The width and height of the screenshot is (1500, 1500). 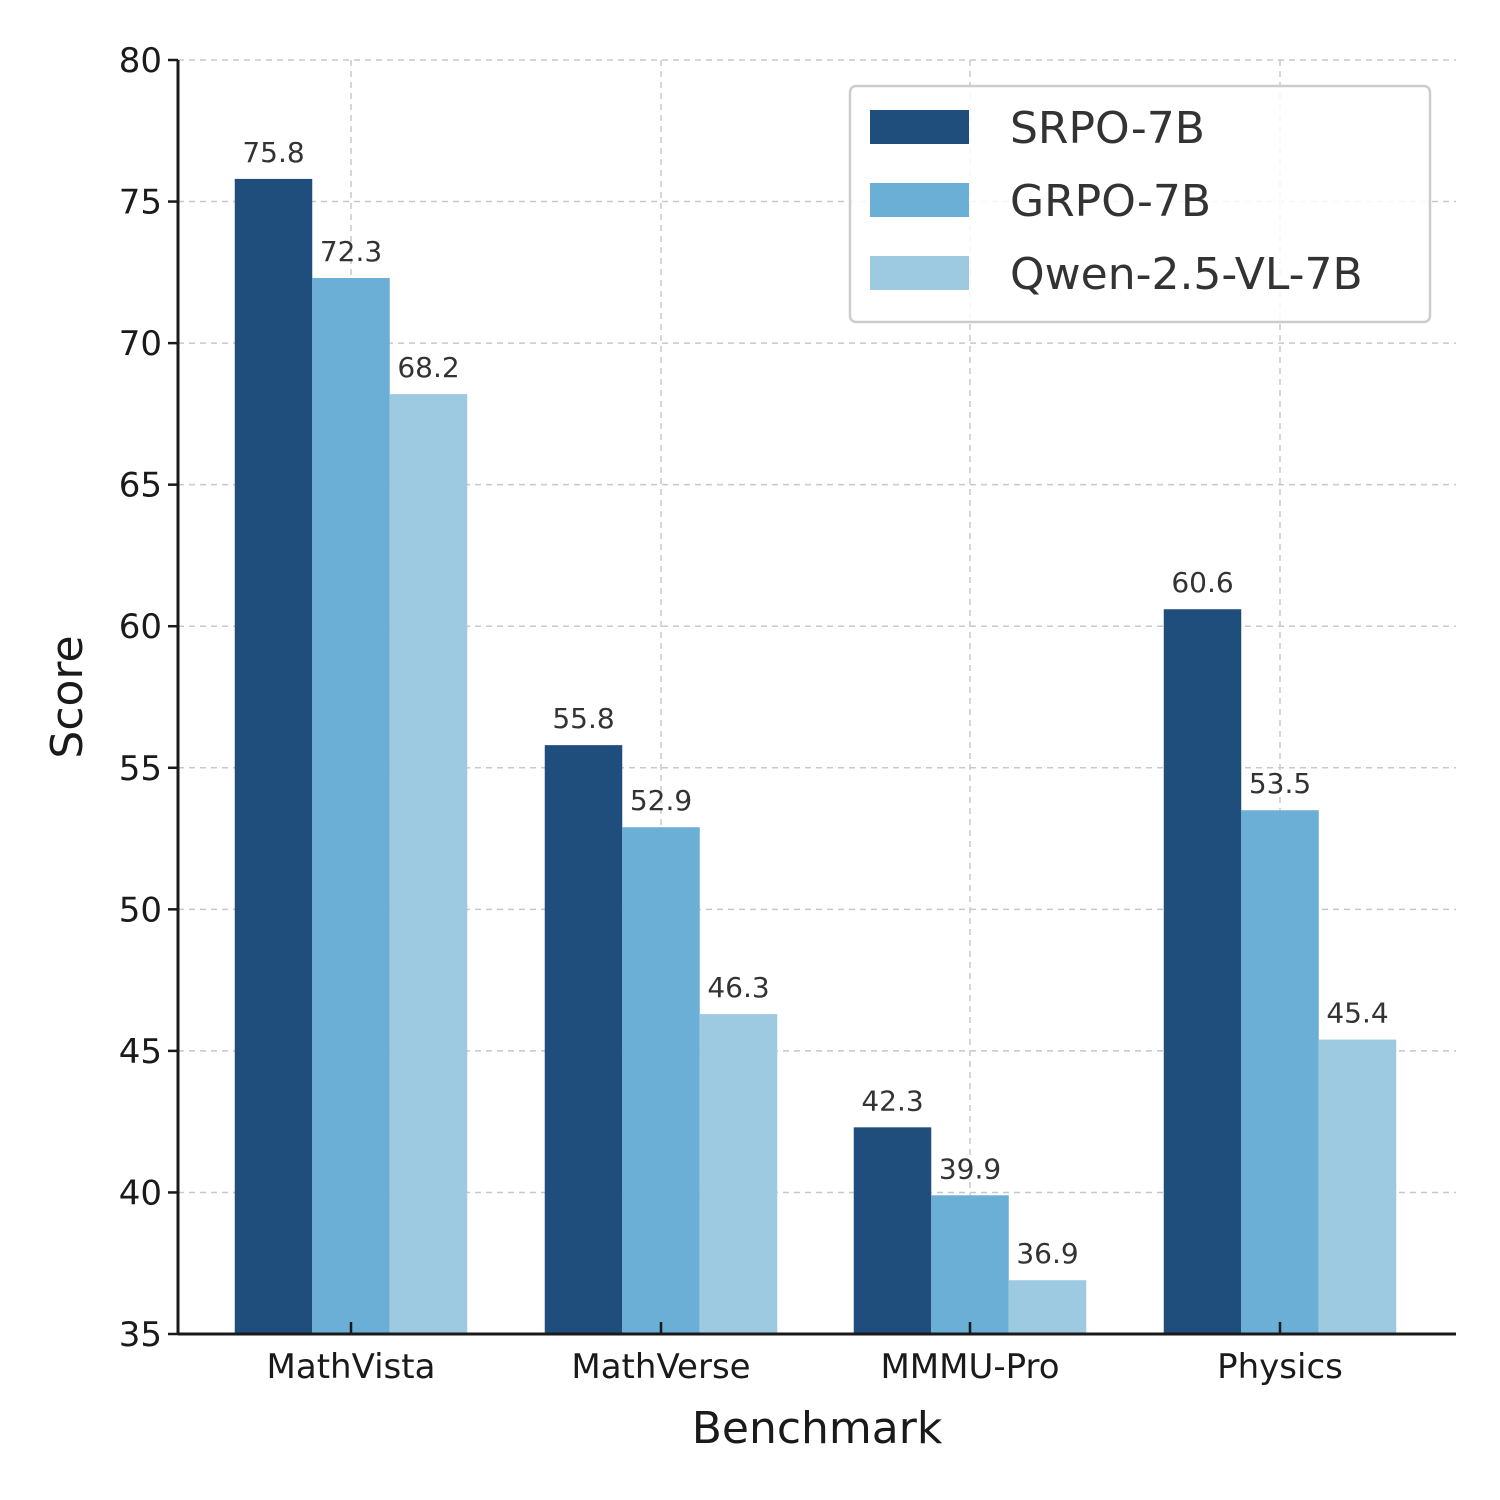 I want to click on y-tick-label: 70, so click(x=140, y=344).